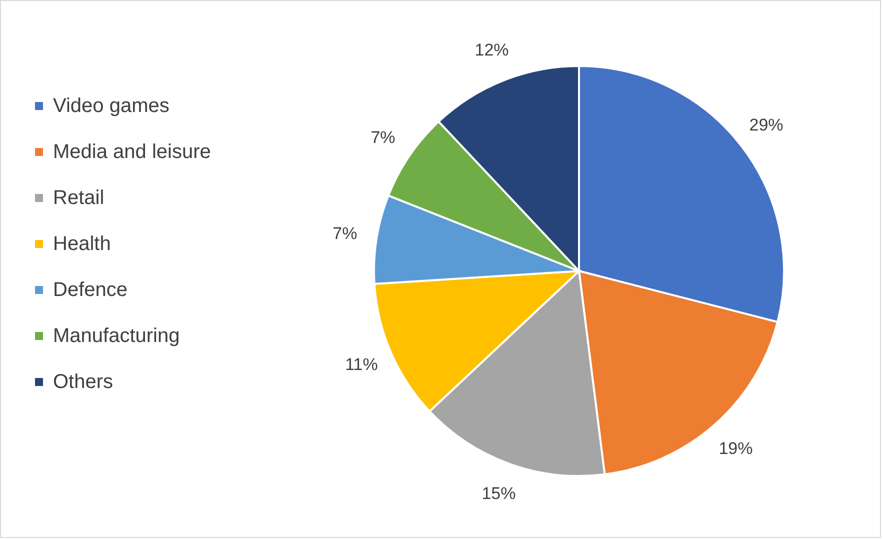 Image resolution: width=883 pixels, height=540 pixels. I want to click on data-label: 29%, so click(766, 125).